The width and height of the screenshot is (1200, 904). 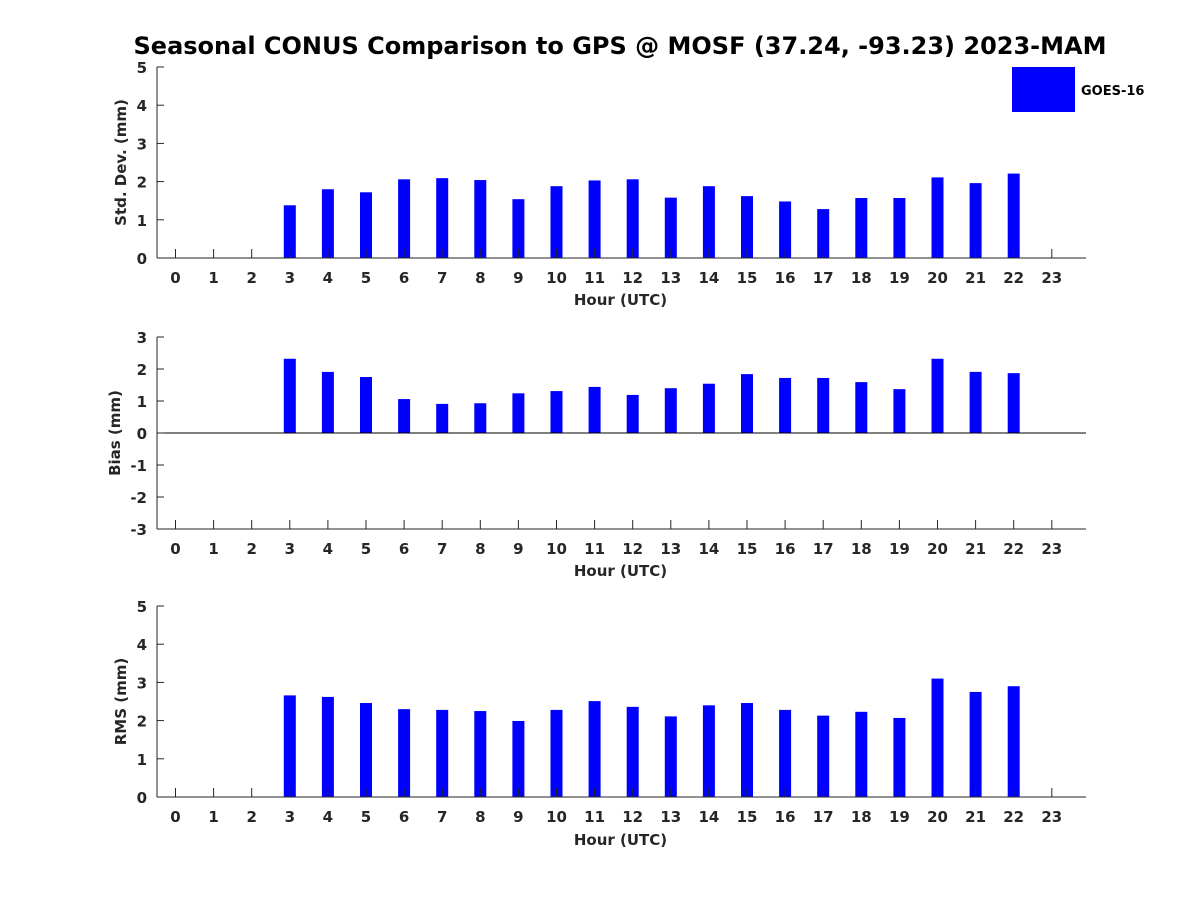 What do you see at coordinates (404, 817) in the screenshot?
I see `x-tick-label-rms: 6` at bounding box center [404, 817].